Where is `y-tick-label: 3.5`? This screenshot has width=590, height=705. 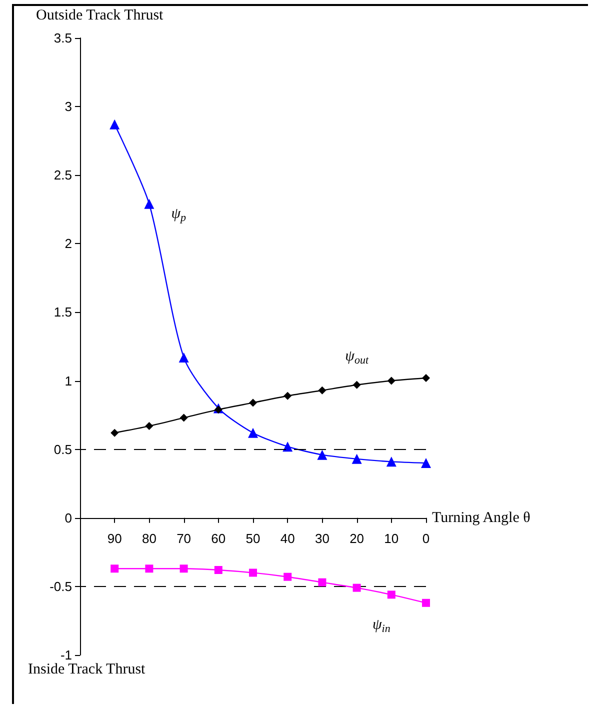
y-tick-label: 3.5 is located at coordinates (63, 38).